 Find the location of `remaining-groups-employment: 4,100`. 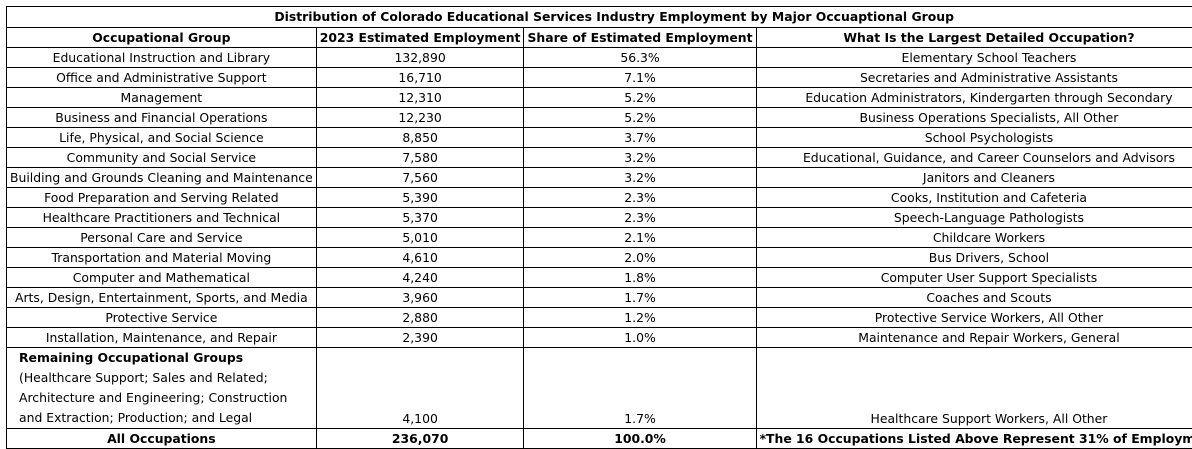

remaining-groups-employment: 4,100 is located at coordinates (420, 388).